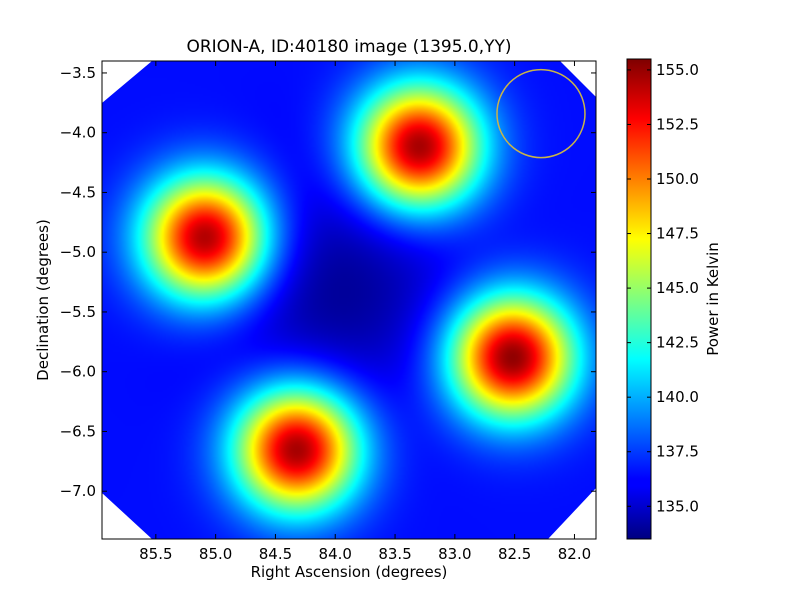 The width and height of the screenshot is (800, 604). Describe the element at coordinates (275, 554) in the screenshot. I see `x-tick-label: 84.5` at that location.